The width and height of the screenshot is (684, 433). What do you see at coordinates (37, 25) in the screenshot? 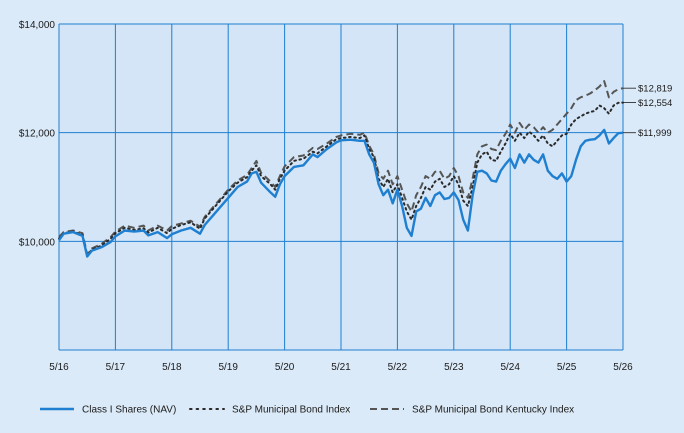
I see `y-tick-label: $14,000` at bounding box center [37, 25].